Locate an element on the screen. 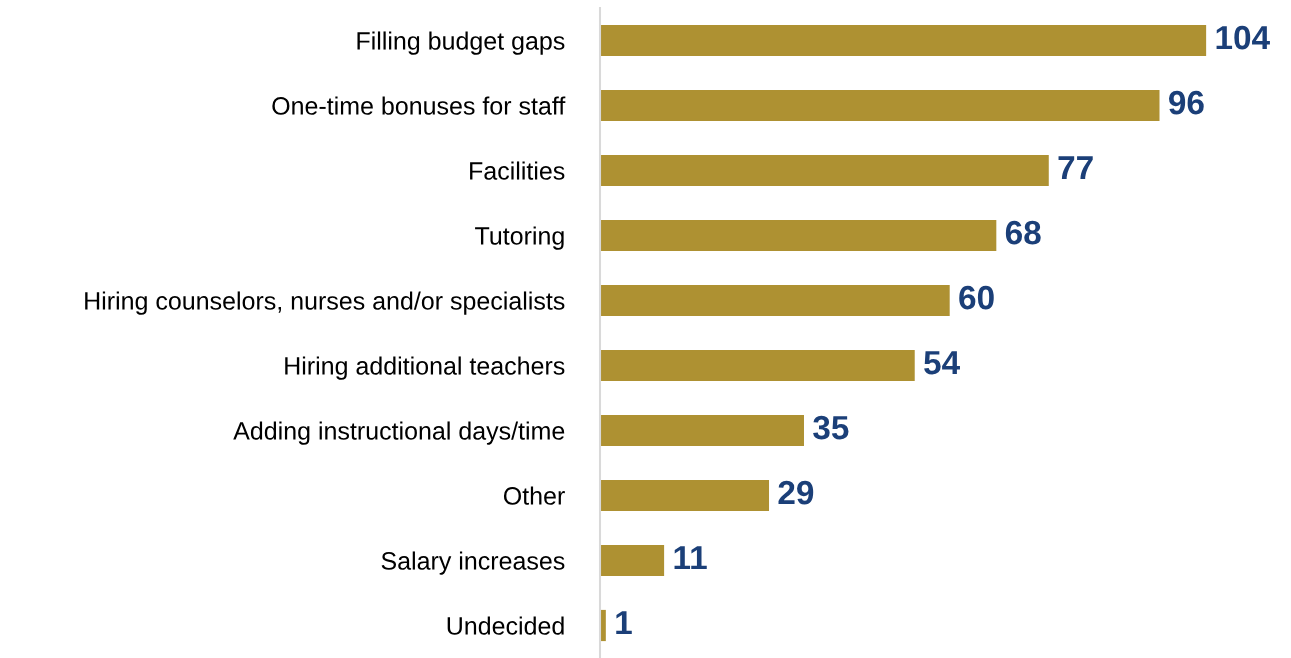 This screenshot has width=1291, height=658. y-tick-label: Hiring additional teachers is located at coordinates (425, 368).